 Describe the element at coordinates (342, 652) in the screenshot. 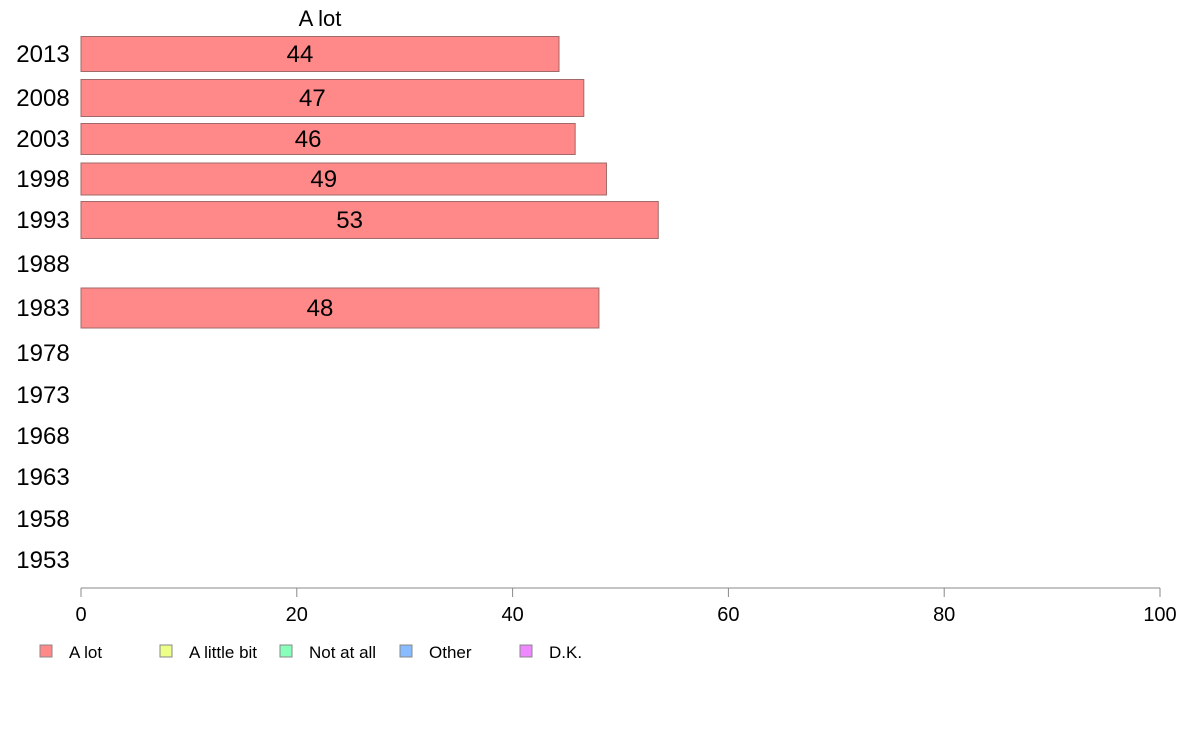

I see `legend-label: Not at all` at that location.